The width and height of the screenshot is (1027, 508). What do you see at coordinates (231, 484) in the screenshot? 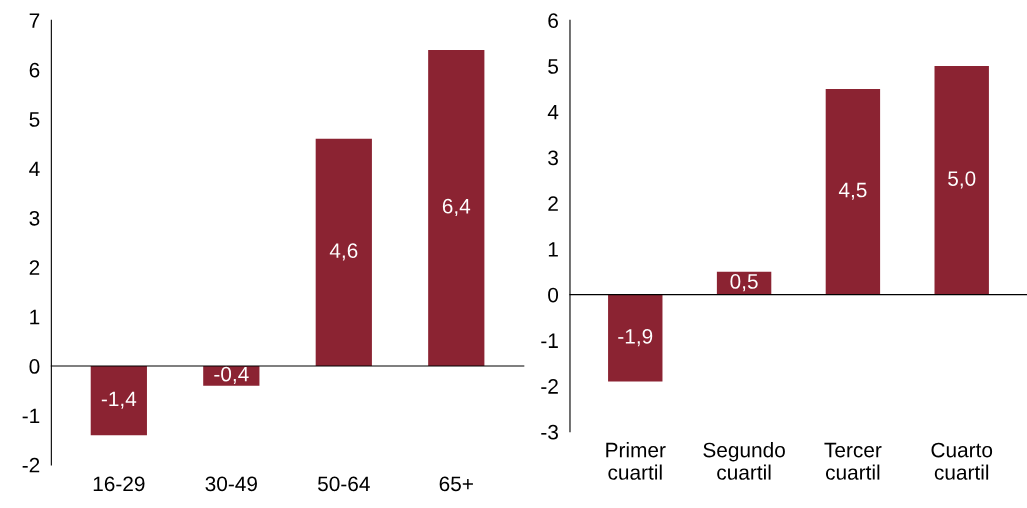
I see `x-tick-label: 30-49` at bounding box center [231, 484].